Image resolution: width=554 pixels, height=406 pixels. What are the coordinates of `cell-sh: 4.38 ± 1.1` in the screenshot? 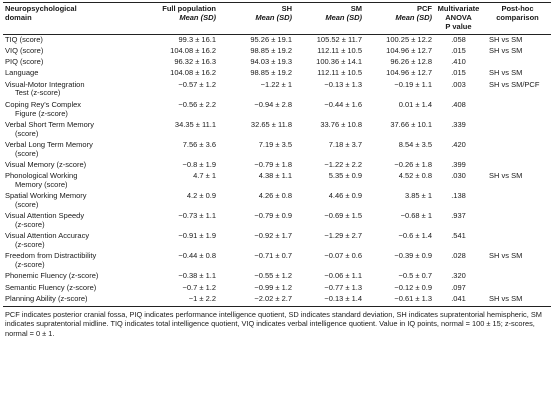 It's located at (275, 176).